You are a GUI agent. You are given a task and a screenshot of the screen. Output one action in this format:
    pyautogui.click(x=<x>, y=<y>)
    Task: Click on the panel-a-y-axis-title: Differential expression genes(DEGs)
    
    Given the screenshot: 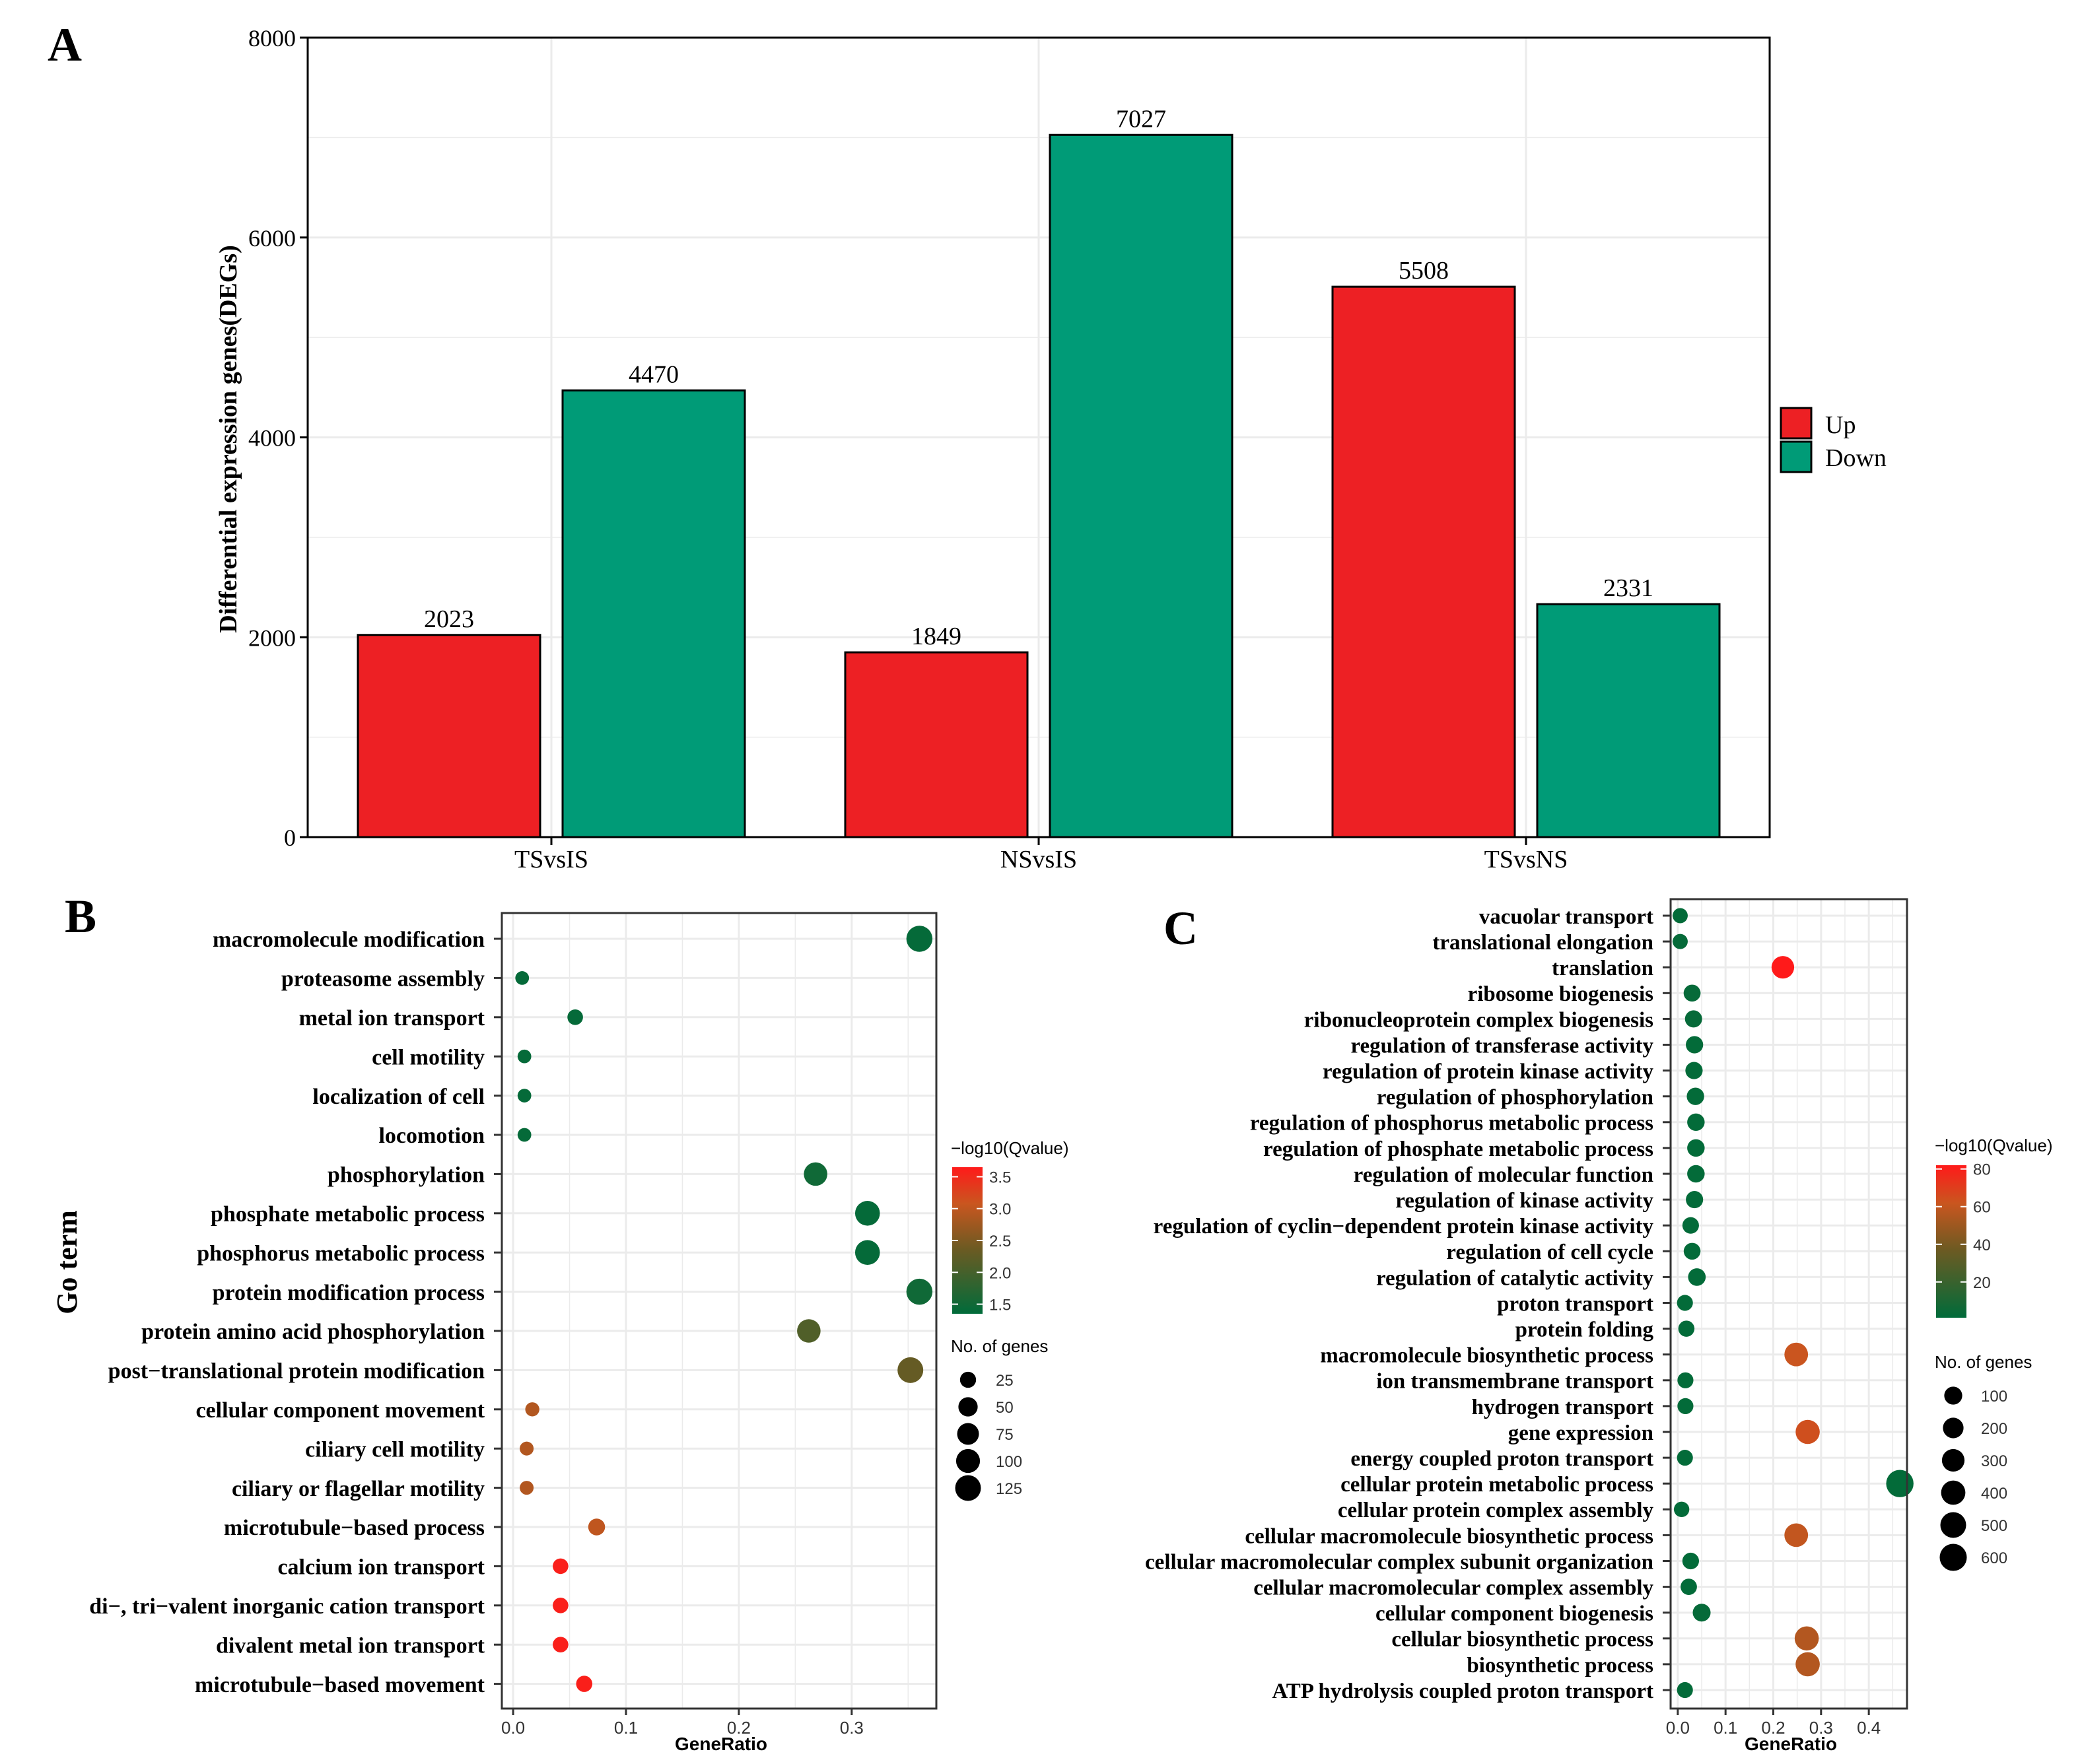 What is the action you would take?
    pyautogui.click(x=228, y=439)
    